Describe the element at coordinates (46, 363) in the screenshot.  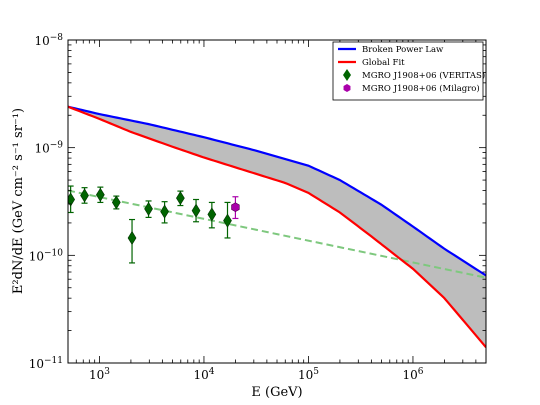
I see `y-tick-label: 10⁻¹¹` at that location.